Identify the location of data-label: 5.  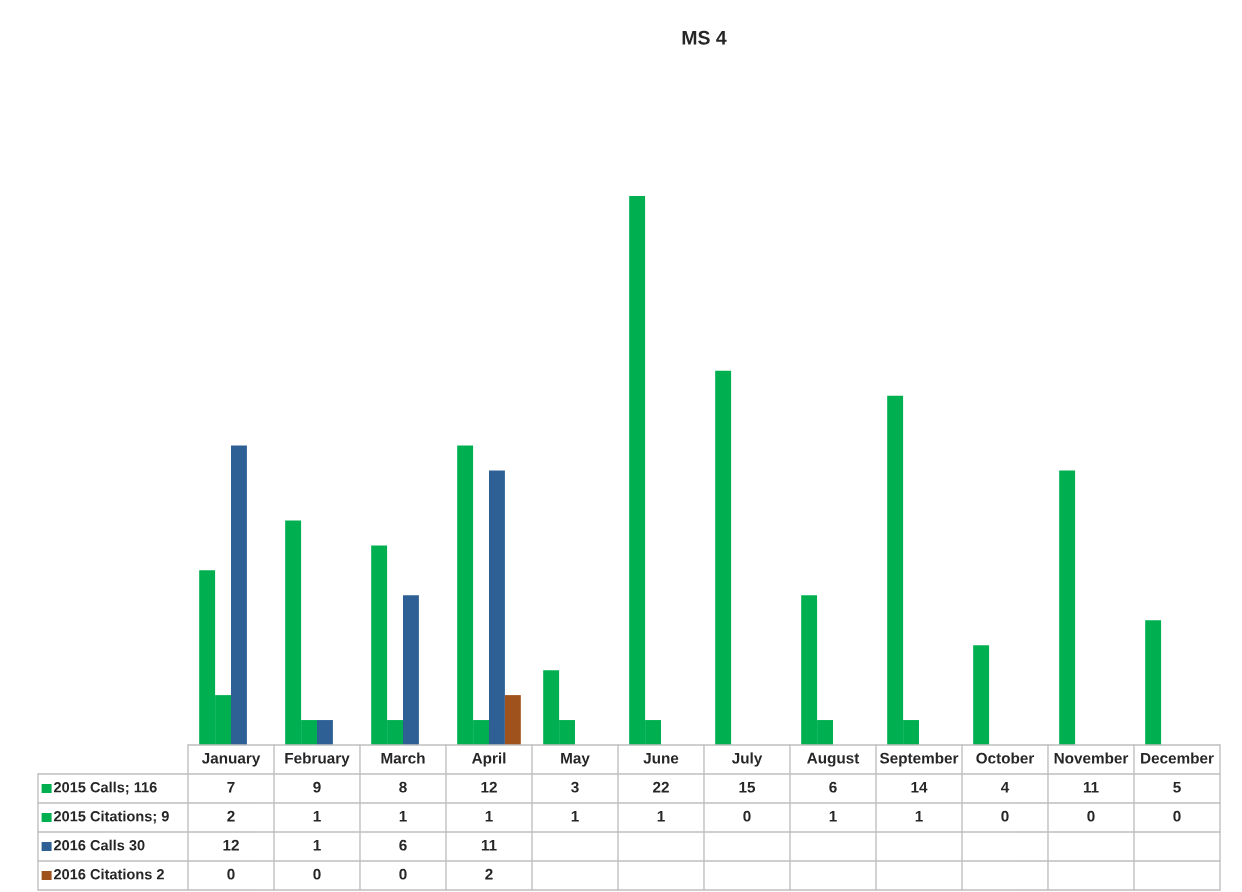
(1177, 787).